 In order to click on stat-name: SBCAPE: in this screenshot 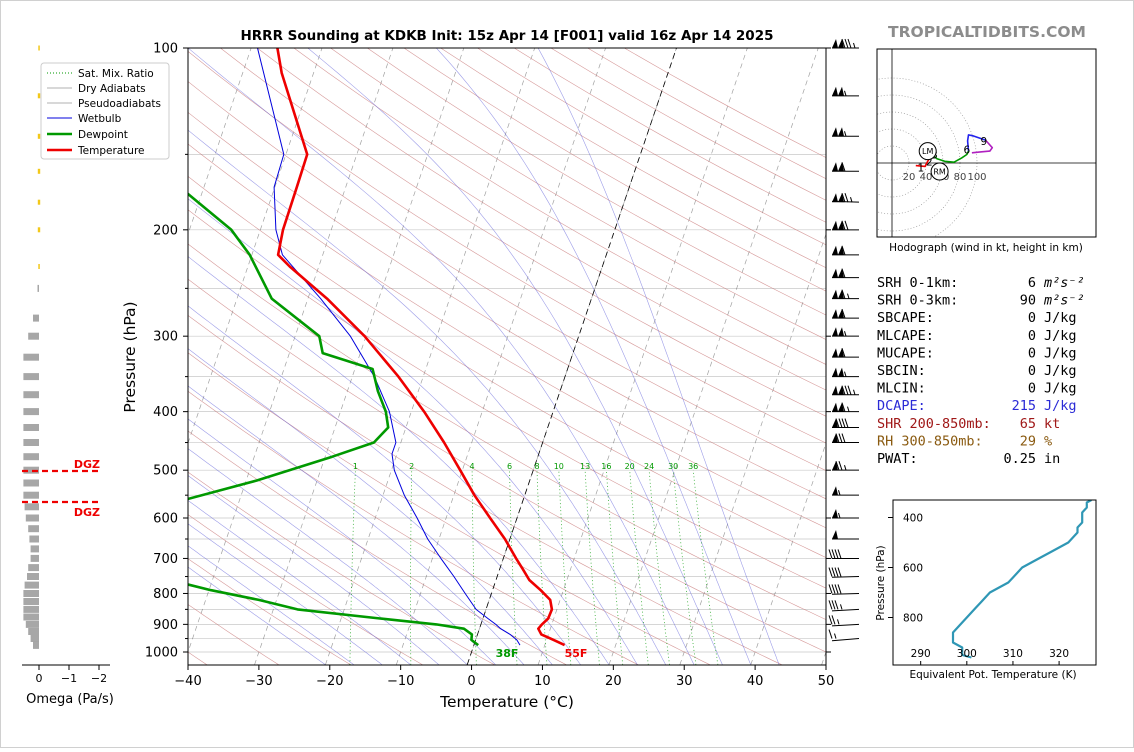, I will do `click(905, 318)`.